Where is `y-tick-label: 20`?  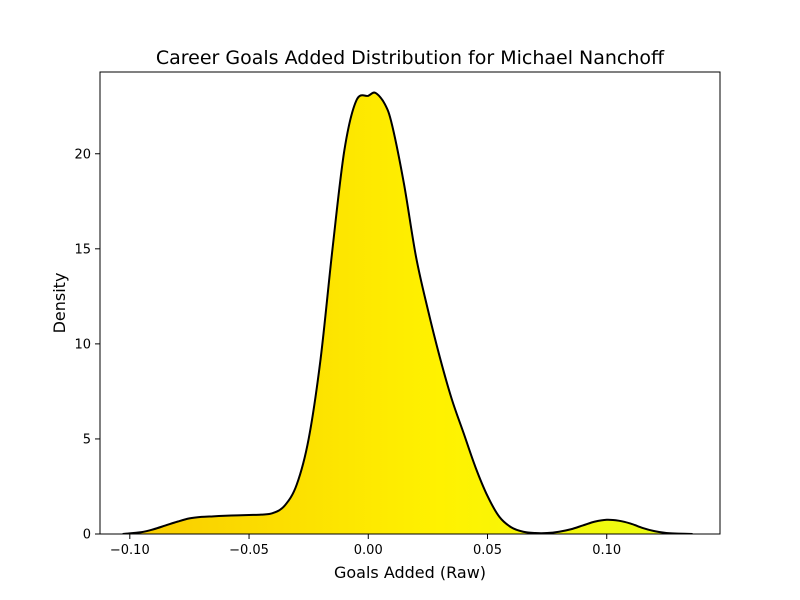 y-tick-label: 20 is located at coordinates (82, 154).